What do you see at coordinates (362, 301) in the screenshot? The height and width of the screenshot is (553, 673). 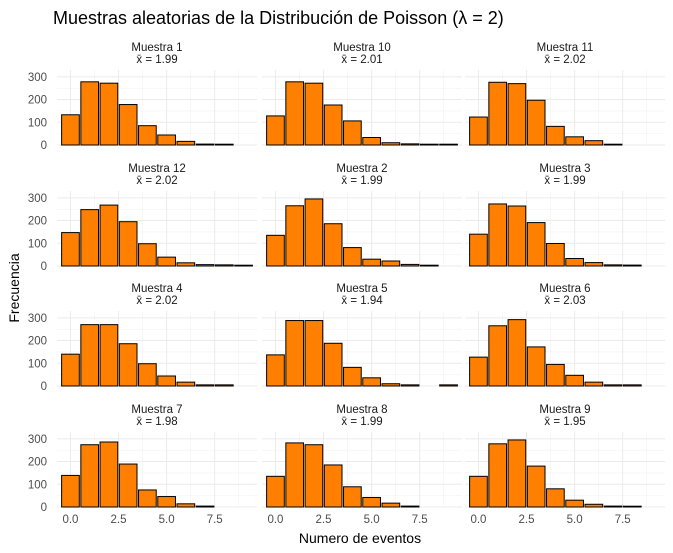 I see `panel-mean-label: x̄ = 1.94` at bounding box center [362, 301].